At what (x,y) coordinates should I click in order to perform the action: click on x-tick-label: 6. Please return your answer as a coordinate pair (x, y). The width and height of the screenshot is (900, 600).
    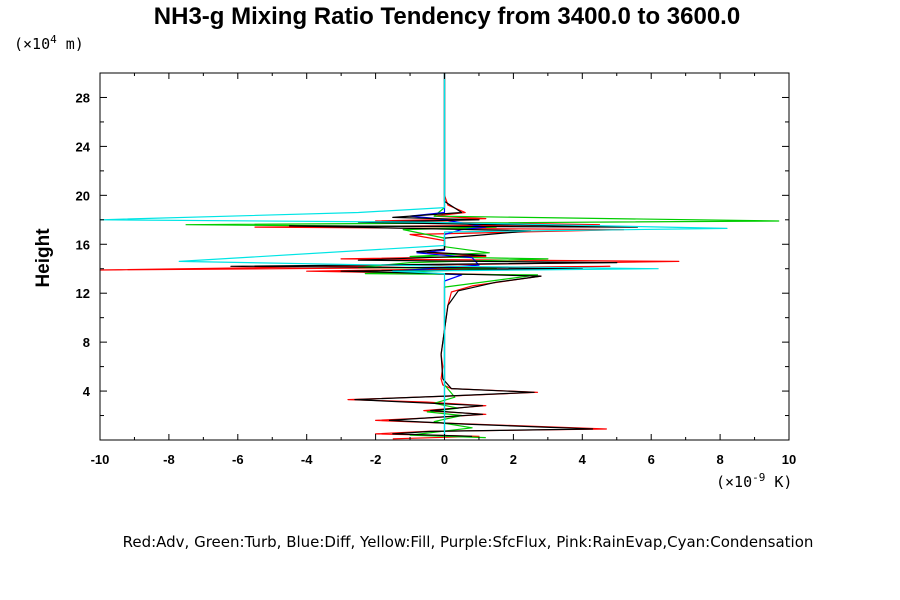
    Looking at the image, I should click on (651, 459).